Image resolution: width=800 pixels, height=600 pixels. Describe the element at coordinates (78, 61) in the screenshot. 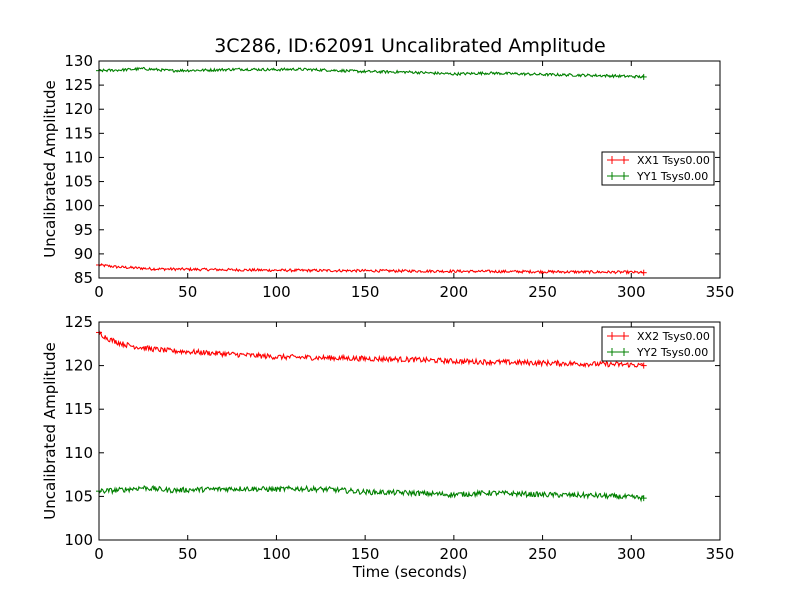

I see `y-tick-label: 130` at that location.